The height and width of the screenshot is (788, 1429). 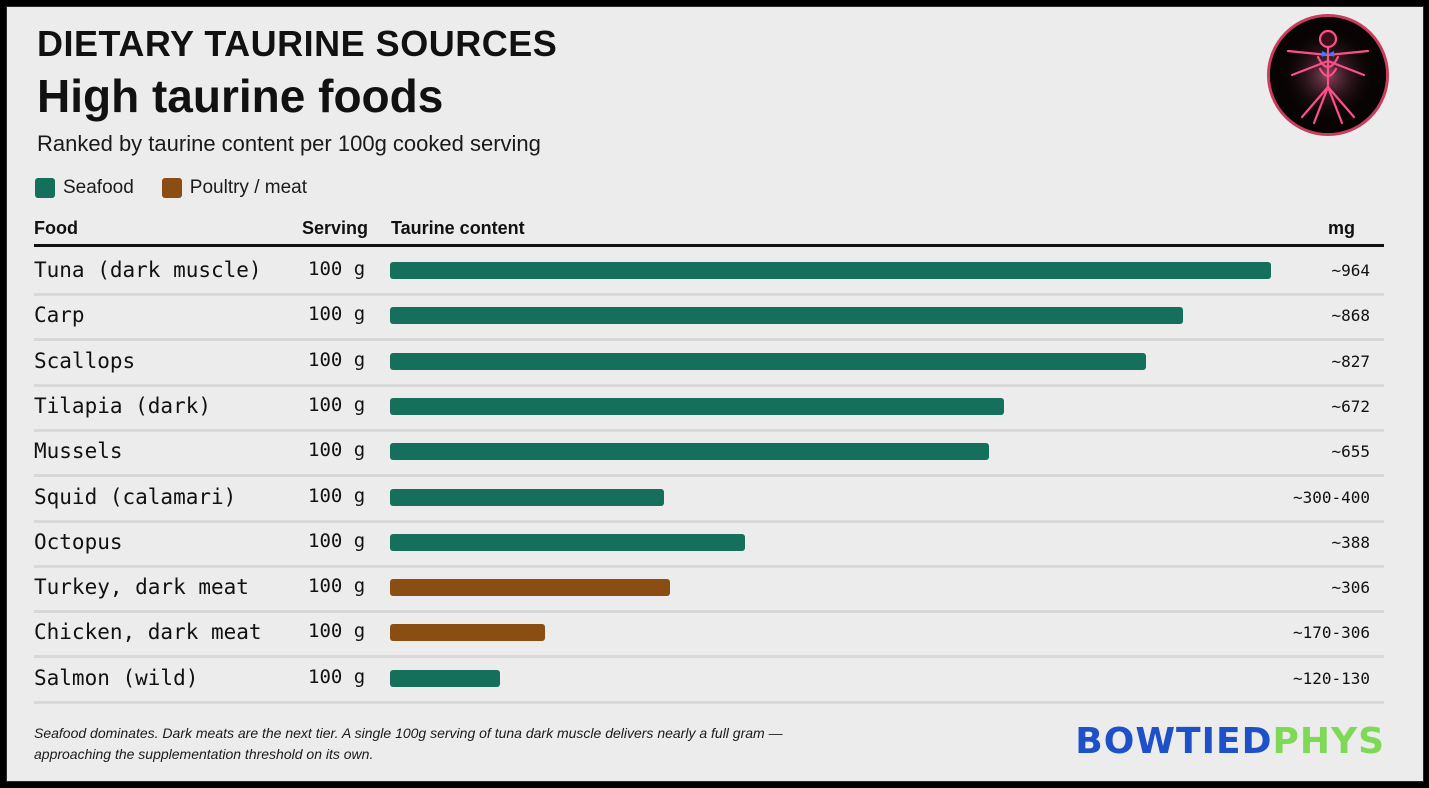 What do you see at coordinates (148, 632) in the screenshot?
I see `food-name: Chicken, dark meat` at bounding box center [148, 632].